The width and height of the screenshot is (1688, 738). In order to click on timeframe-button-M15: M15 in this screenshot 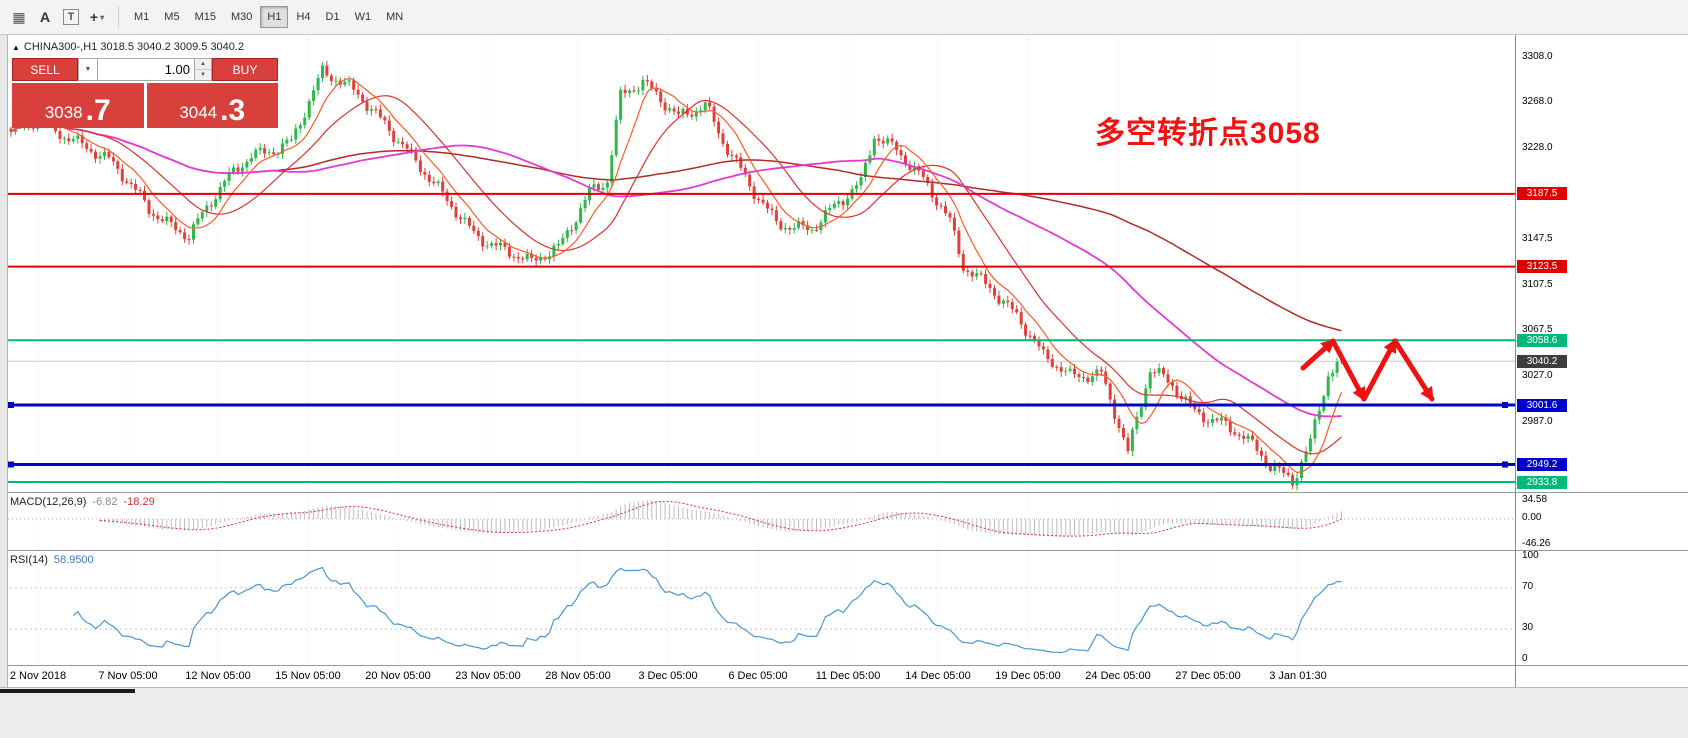, I will do `click(205, 17)`.